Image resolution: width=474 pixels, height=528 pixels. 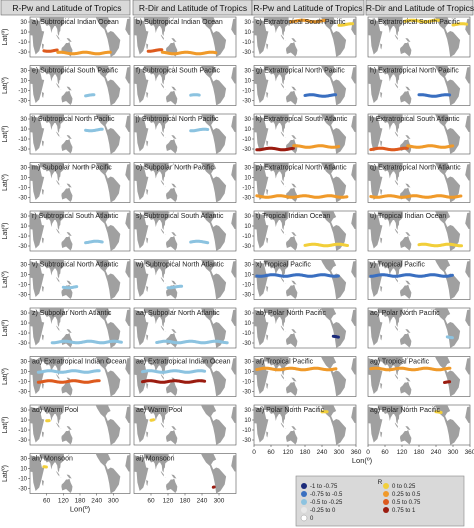 I want to click on map-panel: ac) Polar North Pacific, so click(x=419, y=328).